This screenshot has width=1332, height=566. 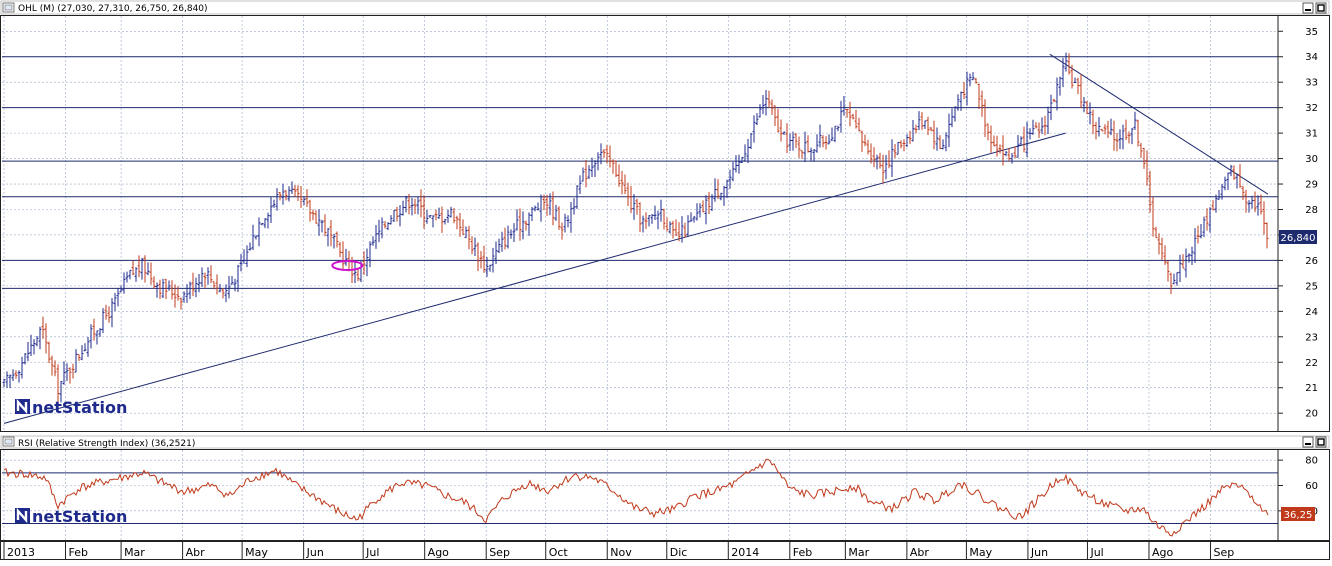 What do you see at coordinates (1311, 337) in the screenshot?
I see `price-y-tick-label: 23` at bounding box center [1311, 337].